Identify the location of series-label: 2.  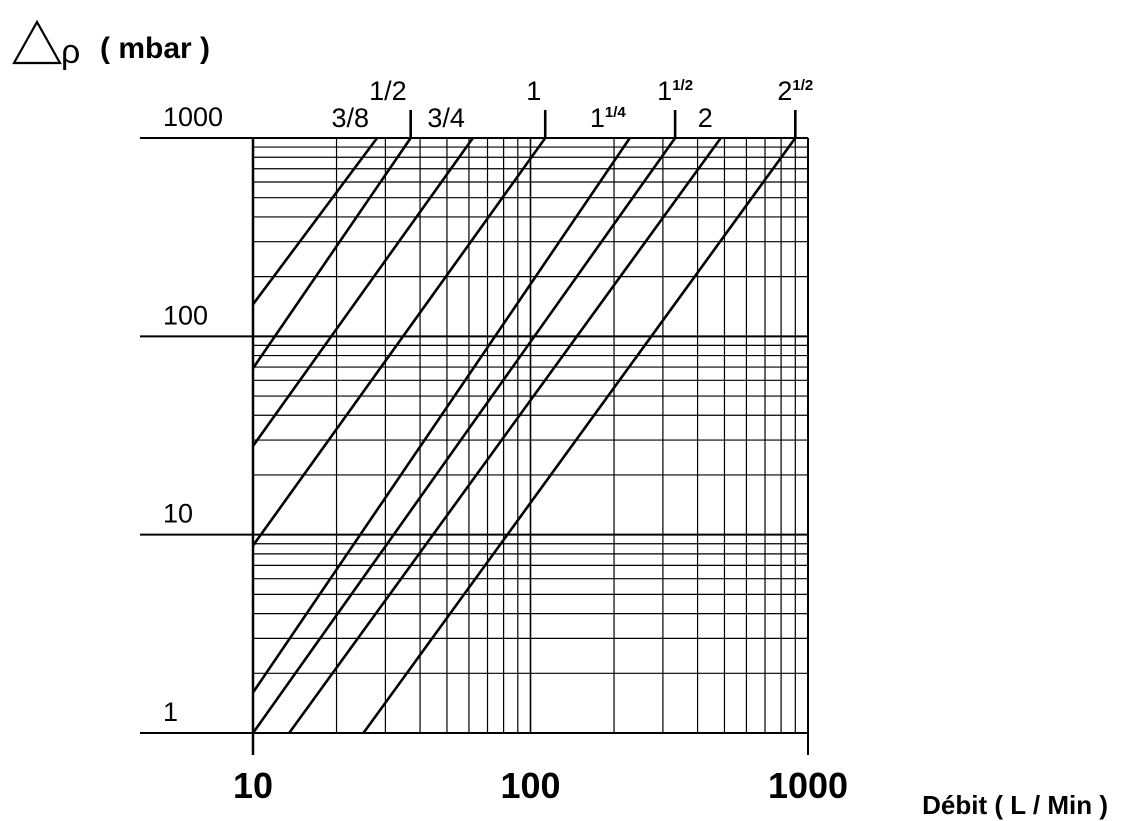
(705, 118).